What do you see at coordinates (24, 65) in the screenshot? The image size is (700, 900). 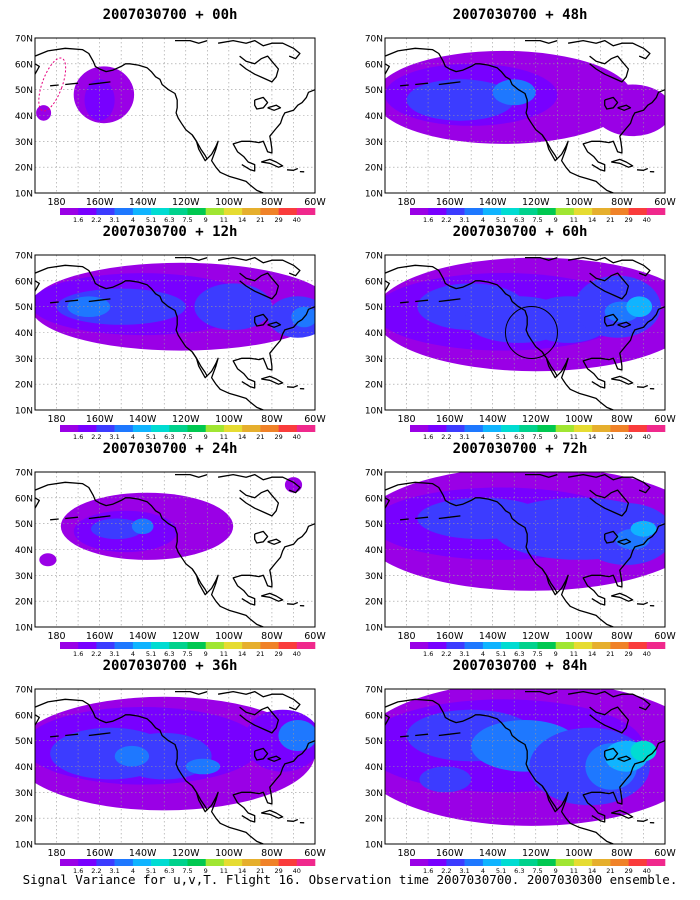 I see `lat-tick-label: 60N` at bounding box center [24, 65].